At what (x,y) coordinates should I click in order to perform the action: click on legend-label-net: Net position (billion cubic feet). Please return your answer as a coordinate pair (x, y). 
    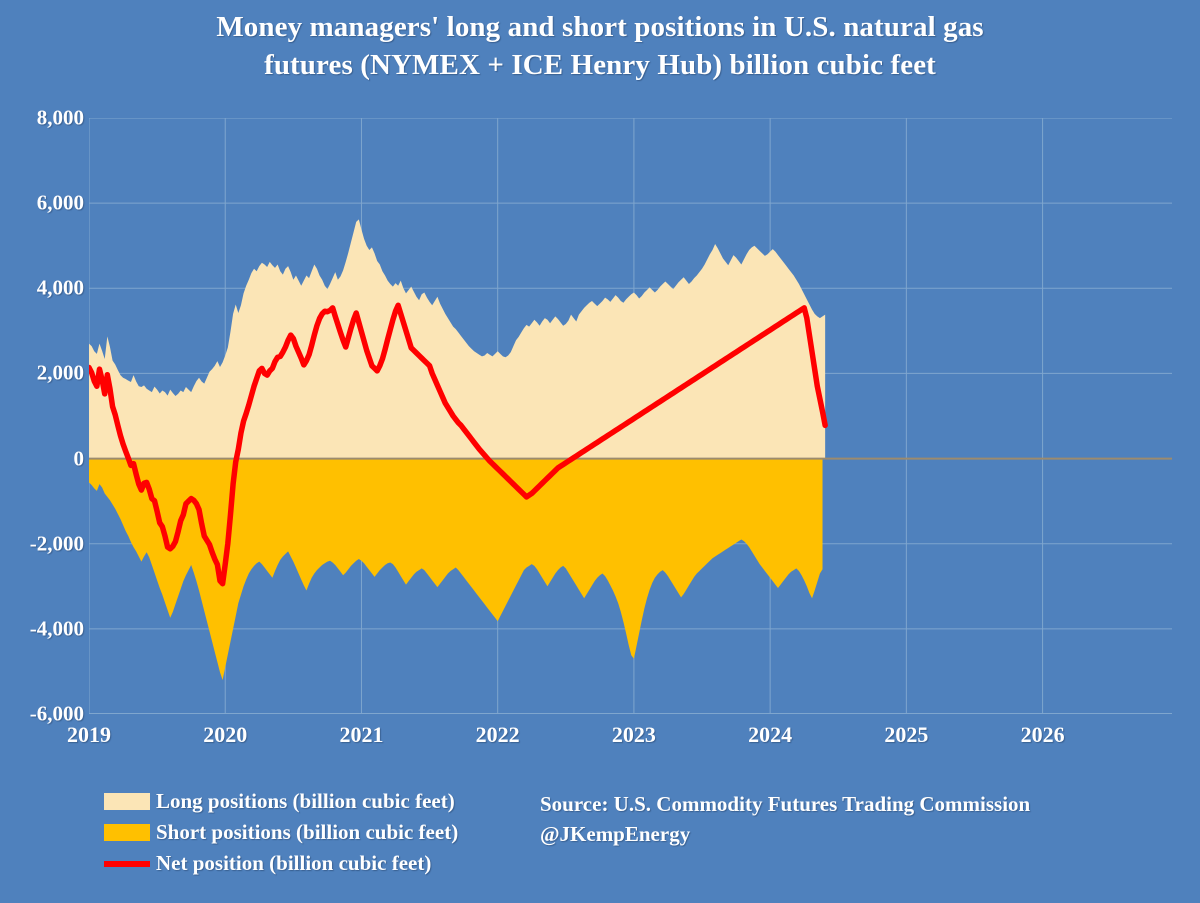
    Looking at the image, I should click on (294, 863).